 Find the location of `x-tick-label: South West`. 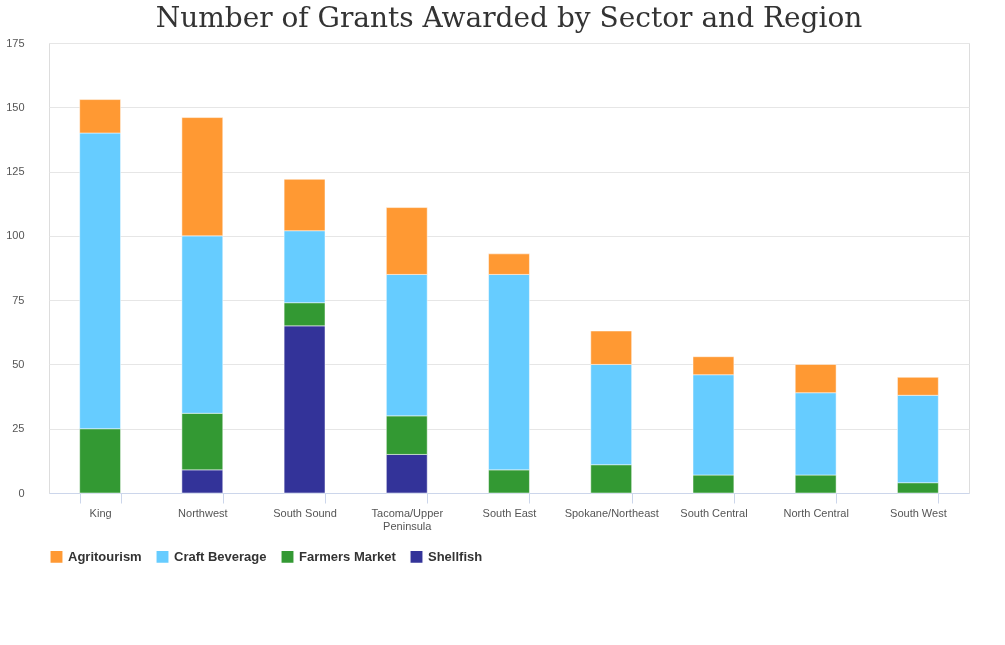

x-tick-label: South West is located at coordinates (918, 512).